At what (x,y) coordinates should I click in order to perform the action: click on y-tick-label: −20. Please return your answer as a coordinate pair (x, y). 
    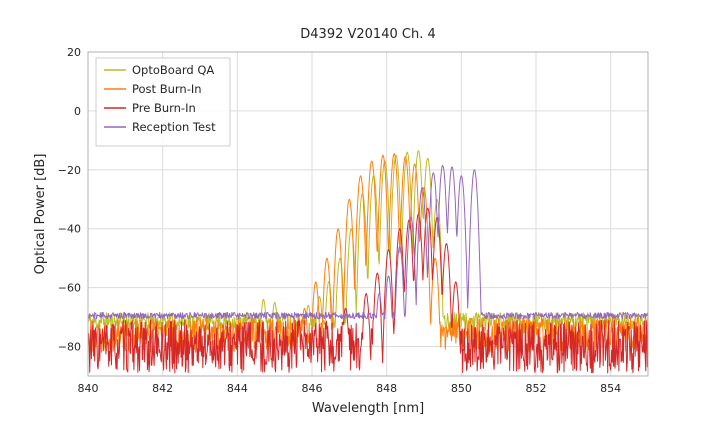
    Looking at the image, I should click on (69, 170).